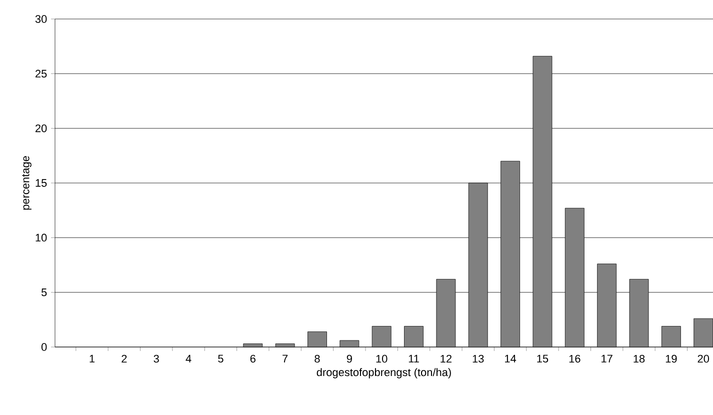  Describe the element at coordinates (574, 358) in the screenshot. I see `x-tick-label: 16` at that location.